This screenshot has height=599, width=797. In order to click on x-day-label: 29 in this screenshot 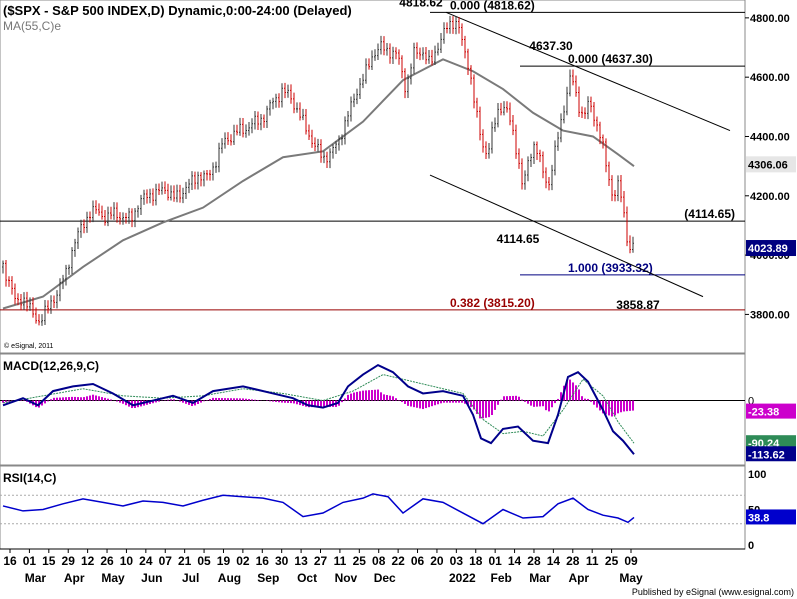, I will do `click(69, 561)`.